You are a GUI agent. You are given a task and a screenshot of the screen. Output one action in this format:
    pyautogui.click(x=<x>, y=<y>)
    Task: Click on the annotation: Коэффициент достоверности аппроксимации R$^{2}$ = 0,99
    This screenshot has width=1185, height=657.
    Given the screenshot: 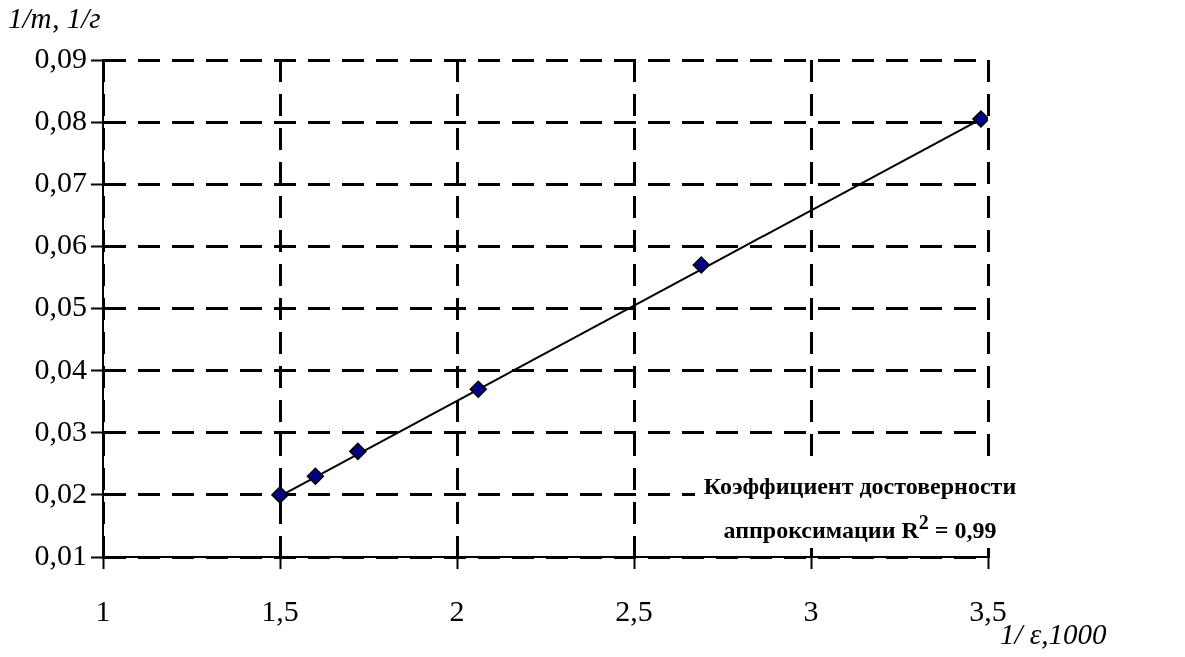 What is the action you would take?
    pyautogui.click(x=860, y=508)
    